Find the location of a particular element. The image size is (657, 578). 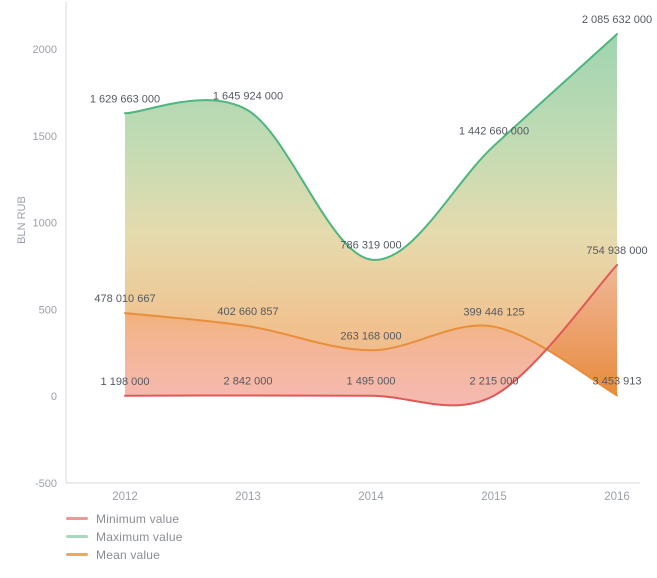

x-tick-label: 2013 is located at coordinates (248, 497).